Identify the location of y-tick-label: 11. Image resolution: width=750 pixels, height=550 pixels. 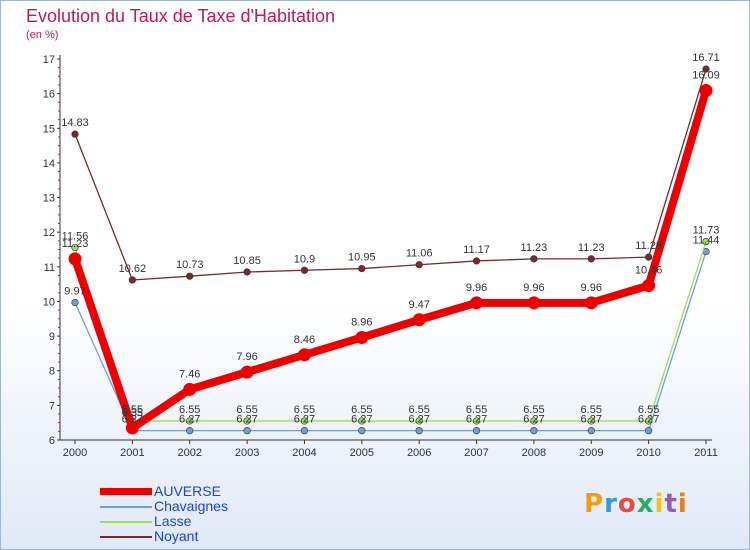
(49, 268).